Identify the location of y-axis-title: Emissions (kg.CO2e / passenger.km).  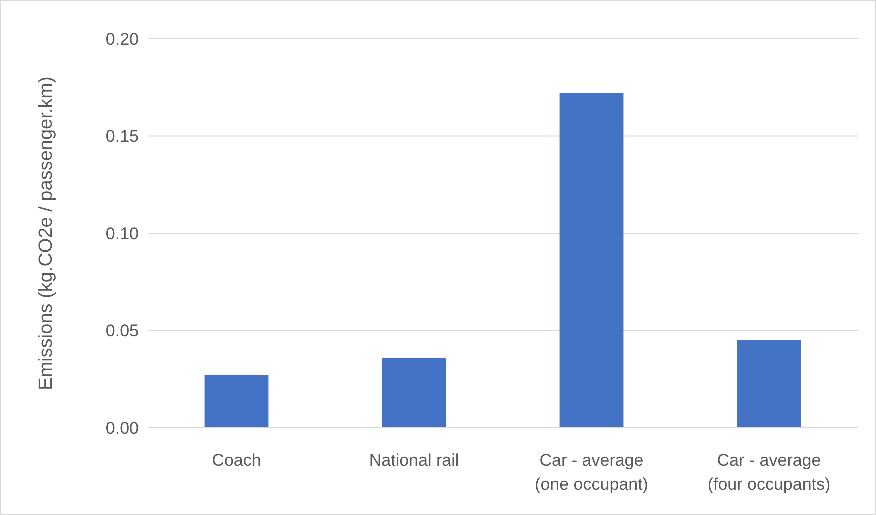
(46, 233).